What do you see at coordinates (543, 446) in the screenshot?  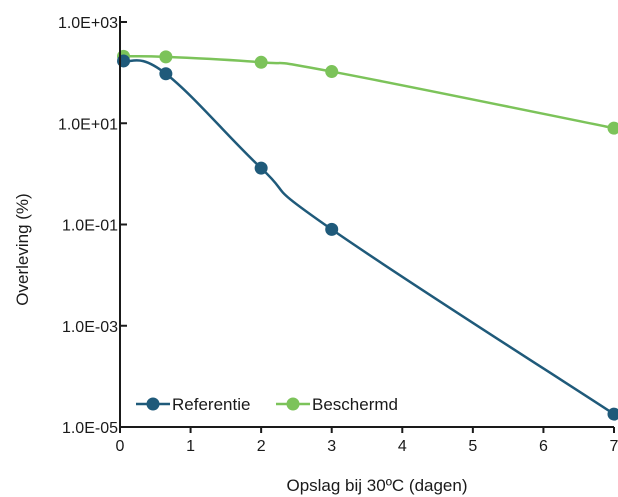 I see `x-tick-label: 6` at bounding box center [543, 446].